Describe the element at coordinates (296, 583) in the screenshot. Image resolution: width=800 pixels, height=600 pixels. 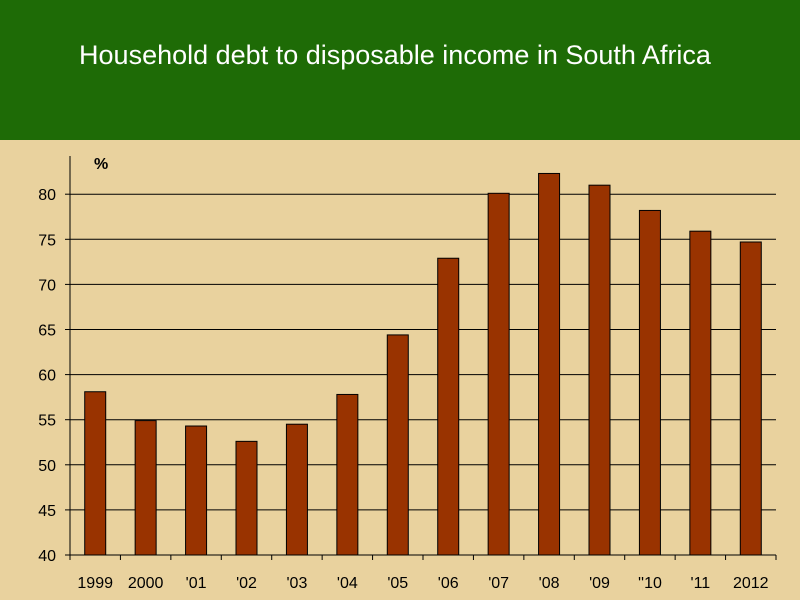
I see `x-tick-label: '03` at that location.